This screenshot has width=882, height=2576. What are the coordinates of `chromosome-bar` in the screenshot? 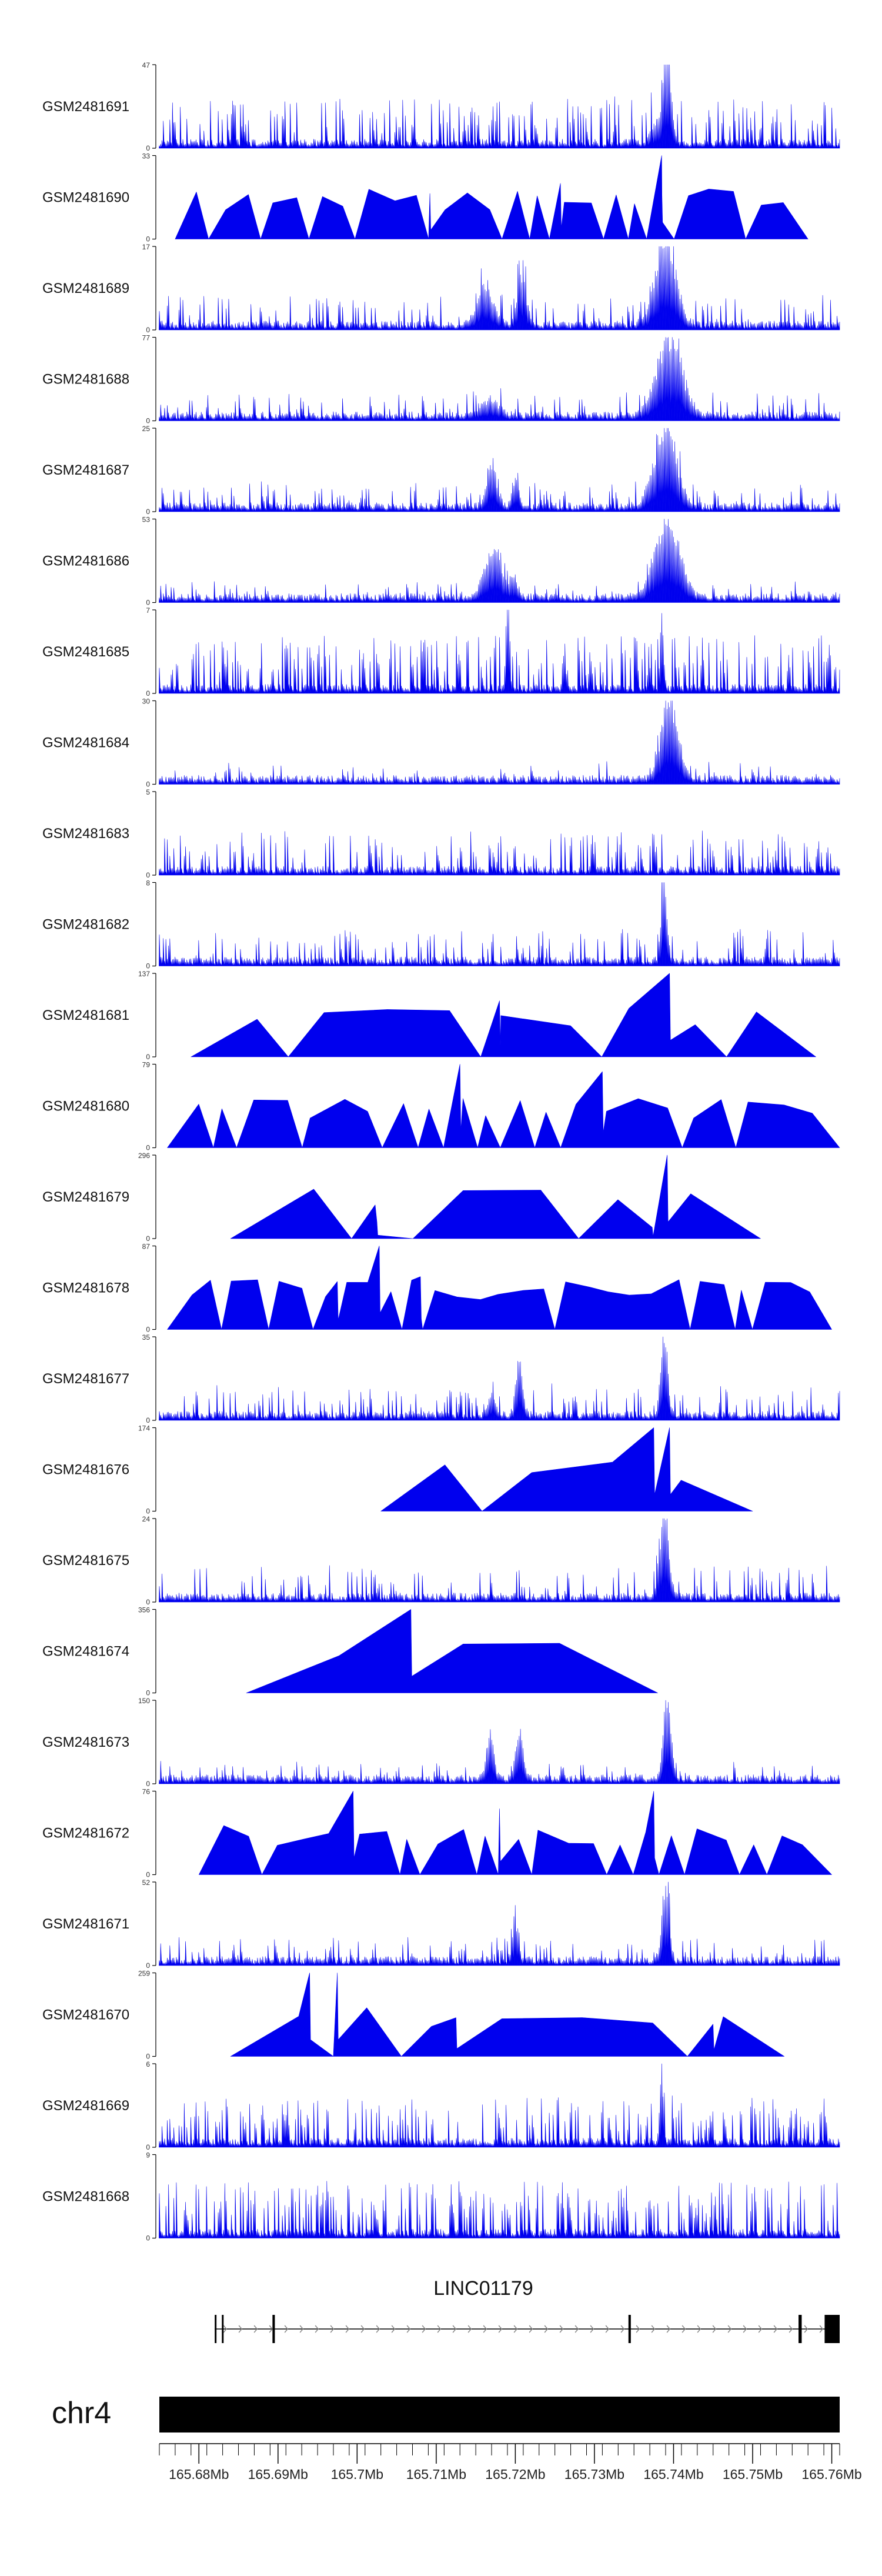 It's located at (499, 2414).